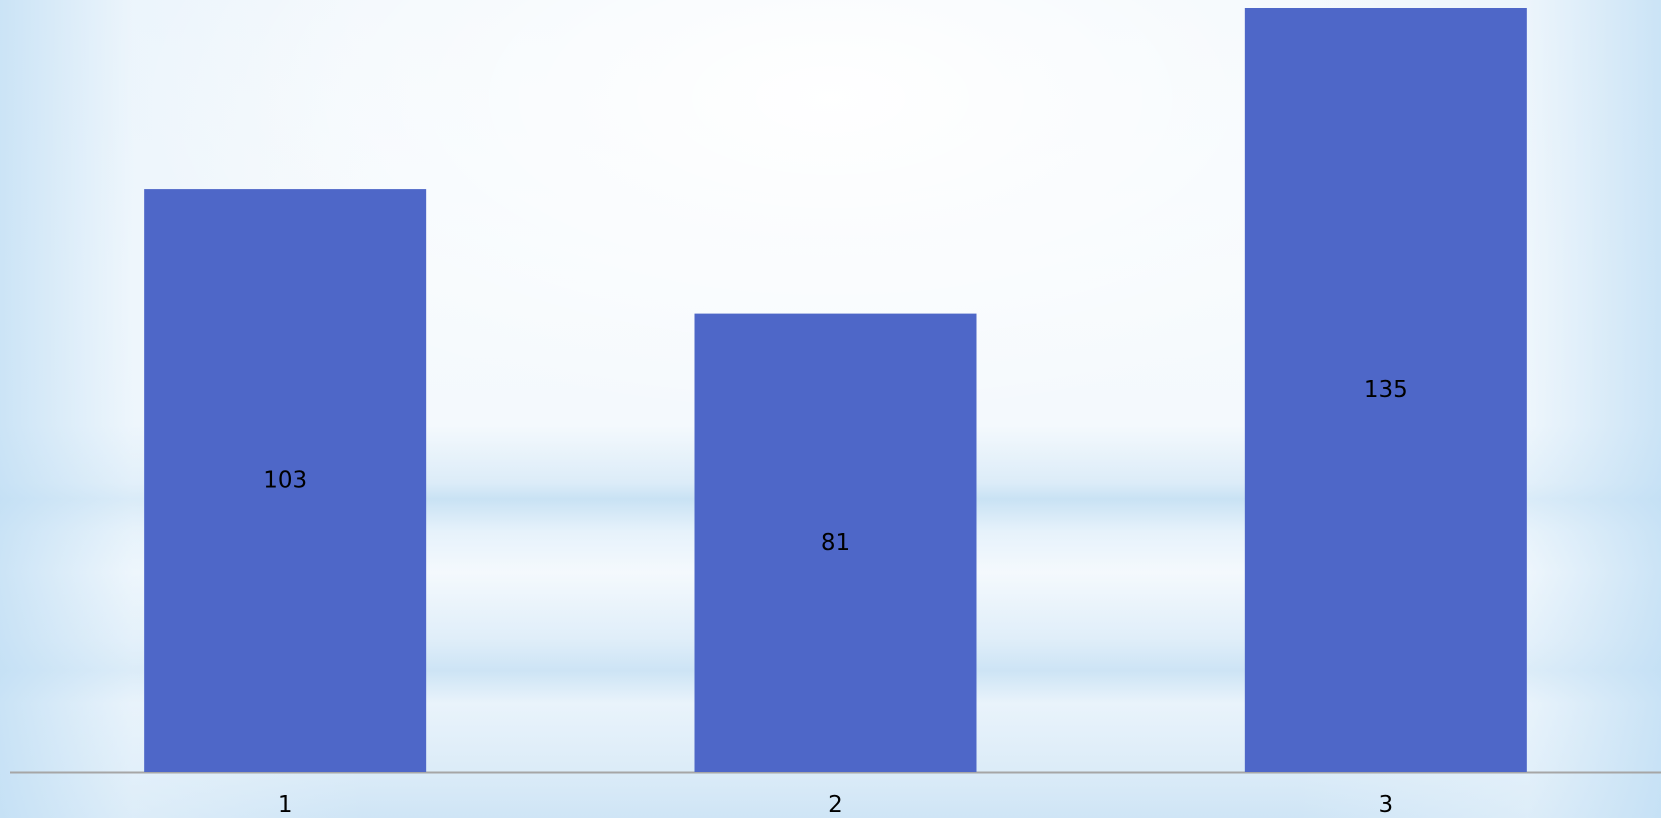 The image size is (1661, 818). Describe the element at coordinates (1386, 805) in the screenshot. I see `x-tick-label-3: 3` at that location.